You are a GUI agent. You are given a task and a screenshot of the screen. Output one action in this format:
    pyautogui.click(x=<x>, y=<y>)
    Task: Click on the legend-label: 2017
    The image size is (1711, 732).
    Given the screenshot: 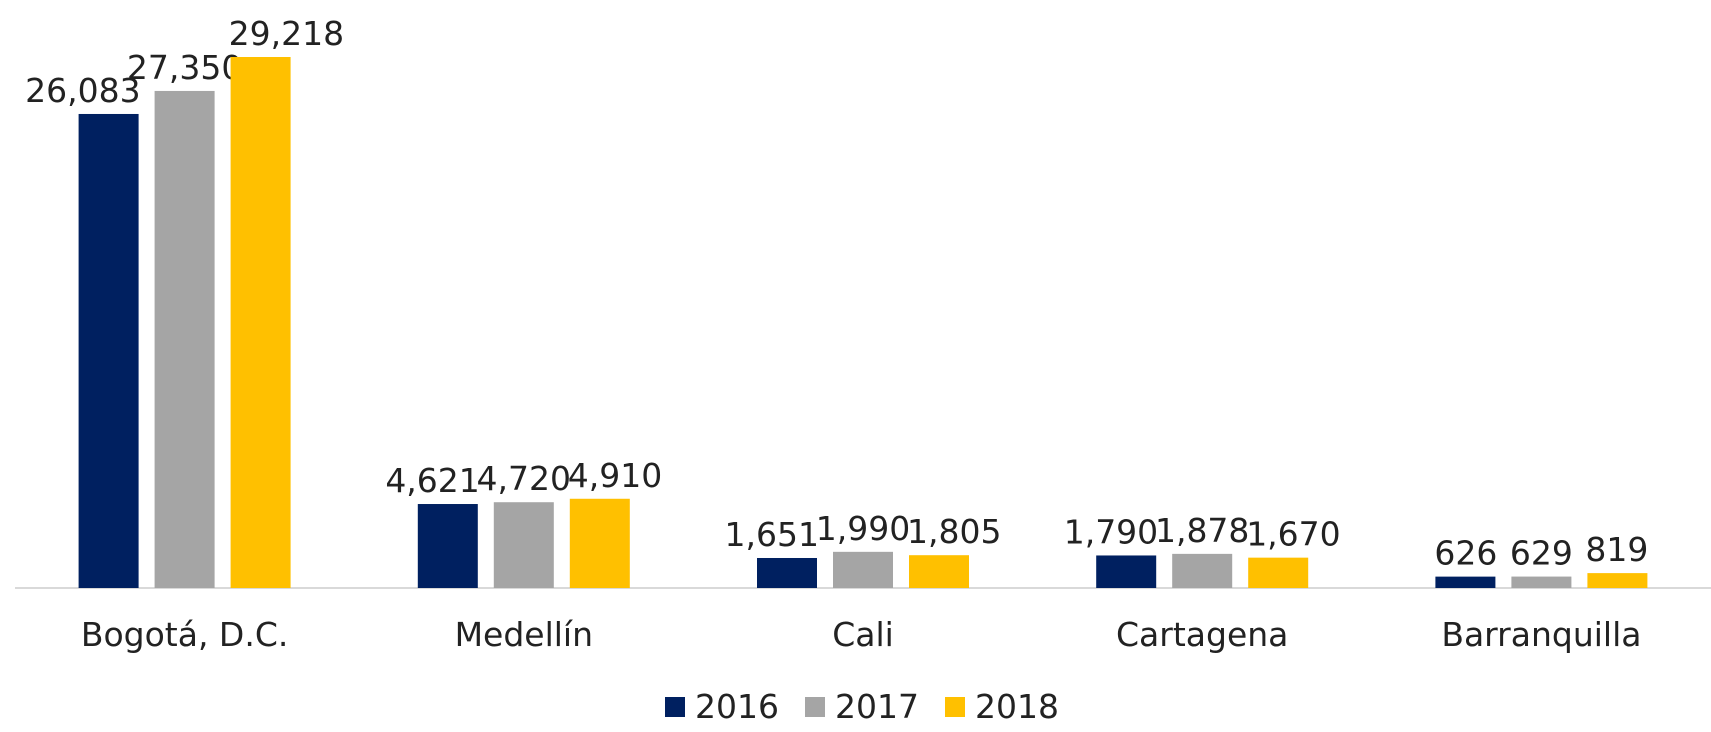 What is the action you would take?
    pyautogui.click(x=877, y=706)
    